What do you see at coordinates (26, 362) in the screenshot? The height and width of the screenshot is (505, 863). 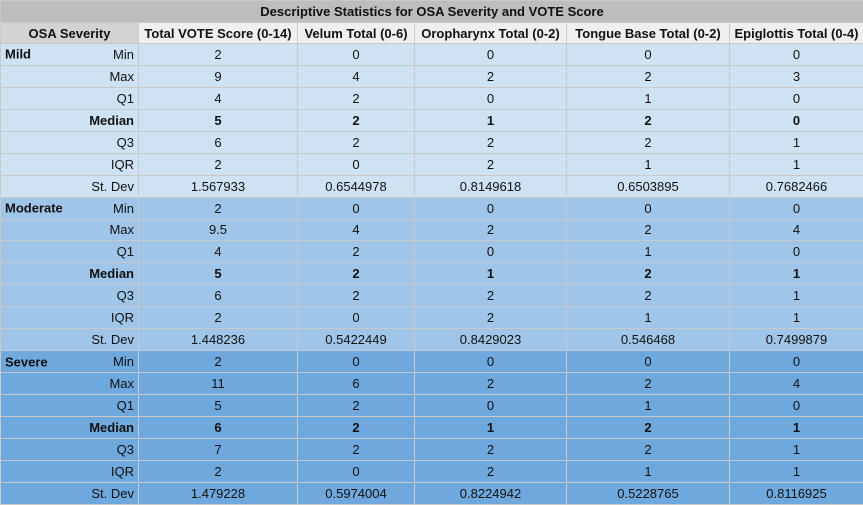 I see `severity-label: Severe` at bounding box center [26, 362].